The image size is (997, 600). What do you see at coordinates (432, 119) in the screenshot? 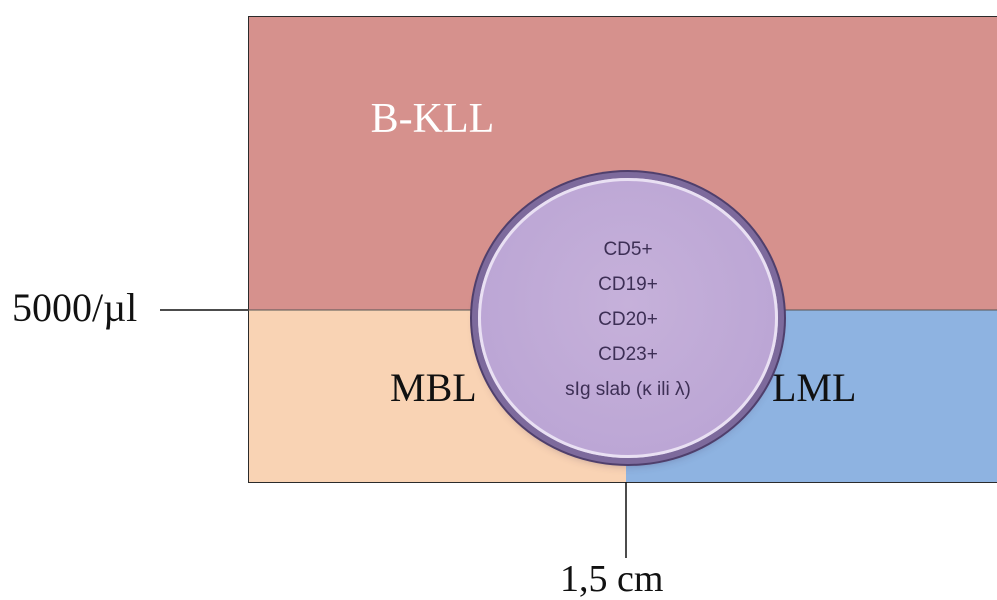
I see `b-kll-label: B-KLL` at bounding box center [432, 119].